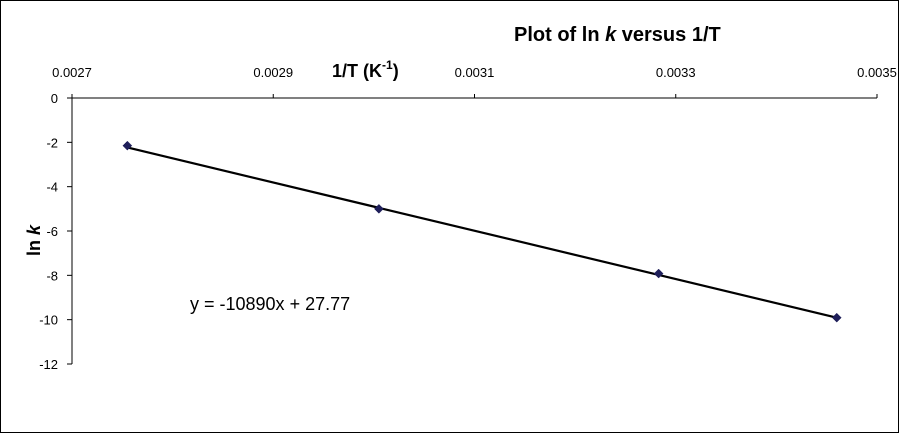 The width and height of the screenshot is (899, 434). Describe the element at coordinates (72, 72) in the screenshot. I see `x-tick-label: 0.0027` at that location.